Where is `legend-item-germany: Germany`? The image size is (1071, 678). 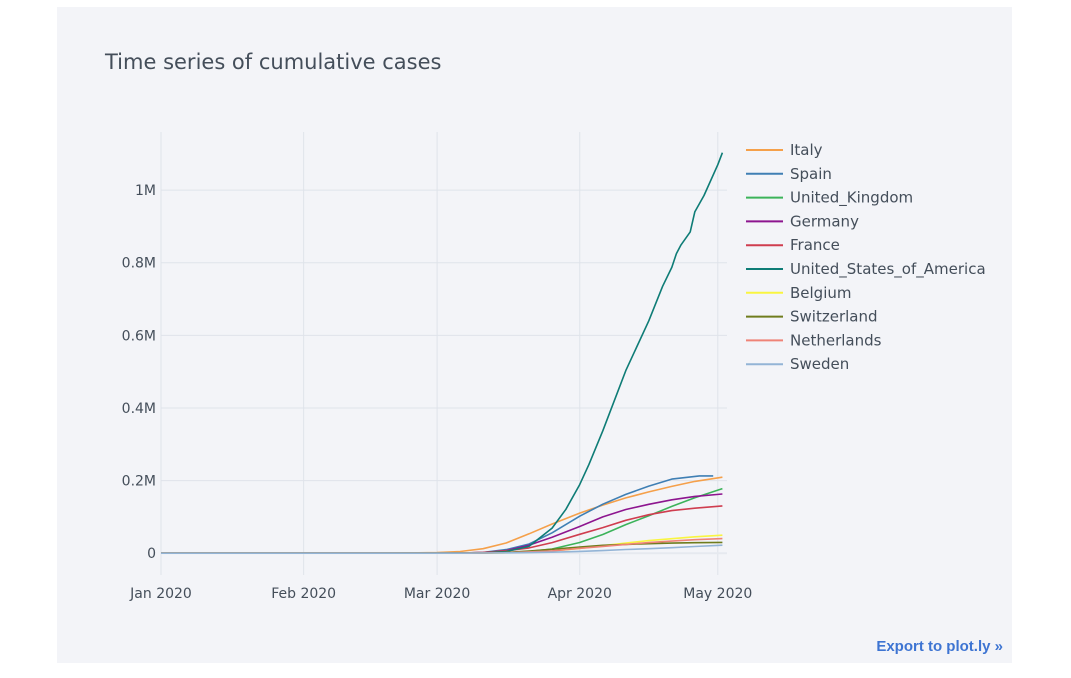
legend-item-germany: Germany is located at coordinates (802, 221).